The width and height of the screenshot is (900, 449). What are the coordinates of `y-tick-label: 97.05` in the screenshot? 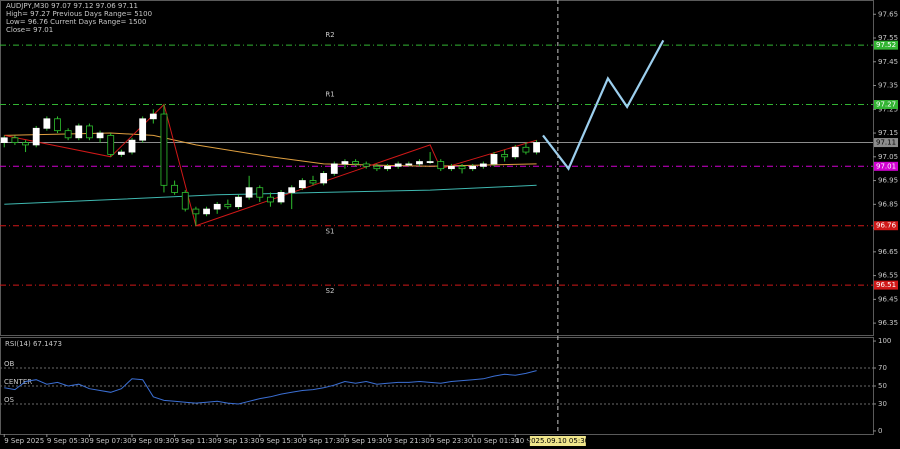 It's located at (888, 157).